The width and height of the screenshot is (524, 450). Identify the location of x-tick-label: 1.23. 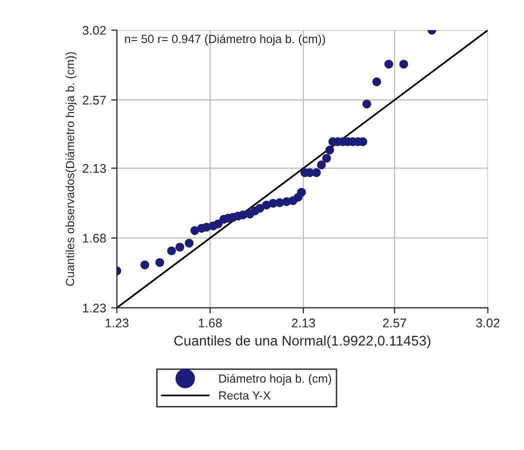
(117, 323).